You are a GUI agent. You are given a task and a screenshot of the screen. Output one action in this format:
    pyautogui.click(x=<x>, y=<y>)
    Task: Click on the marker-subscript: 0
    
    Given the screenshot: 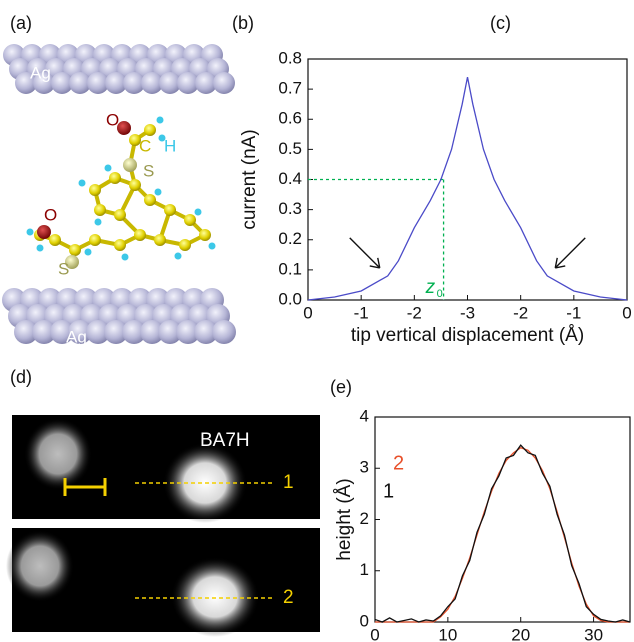 What is the action you would take?
    pyautogui.click(x=440, y=294)
    